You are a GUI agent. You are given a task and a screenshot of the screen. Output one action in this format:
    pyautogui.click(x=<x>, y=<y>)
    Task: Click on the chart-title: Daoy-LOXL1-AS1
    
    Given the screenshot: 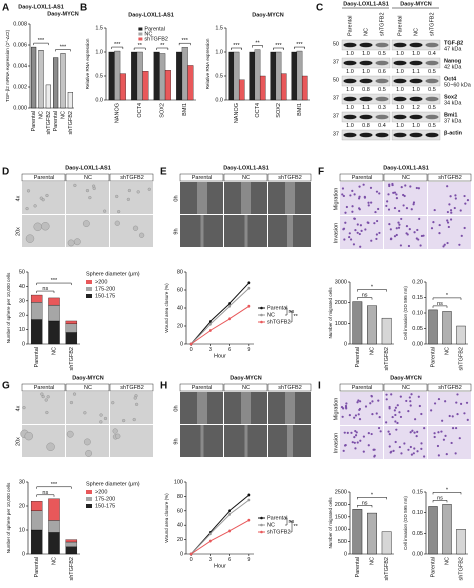 What is the action you would take?
    pyautogui.click(x=151, y=15)
    